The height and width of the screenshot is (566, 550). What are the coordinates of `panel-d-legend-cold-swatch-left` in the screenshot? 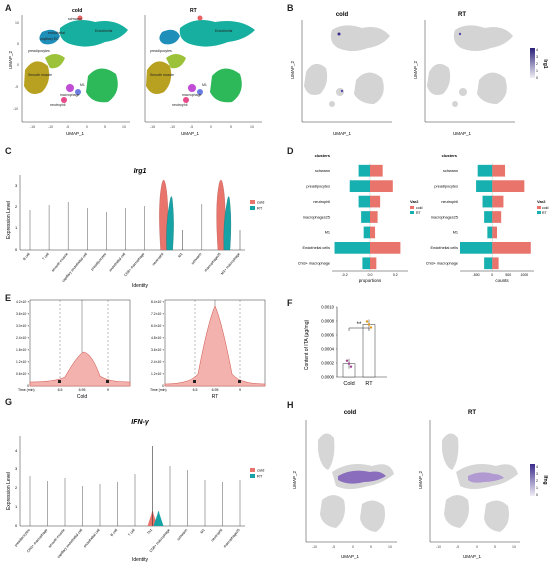 It's located at (412, 207).